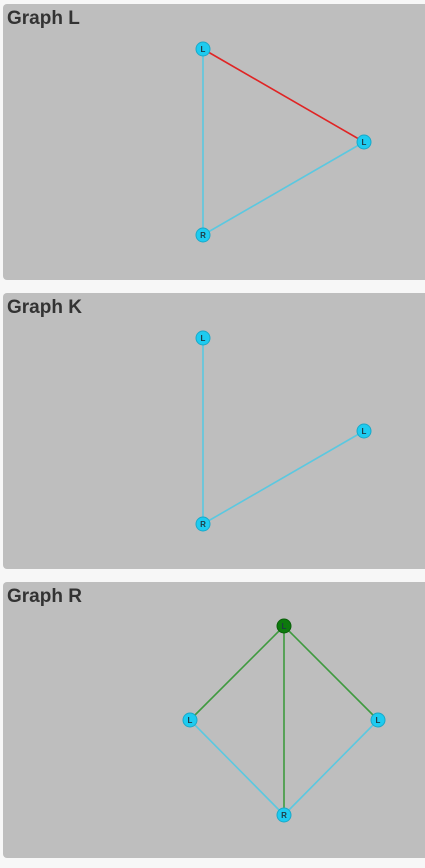  I want to click on graph-k-node-n1: L, so click(203, 338).